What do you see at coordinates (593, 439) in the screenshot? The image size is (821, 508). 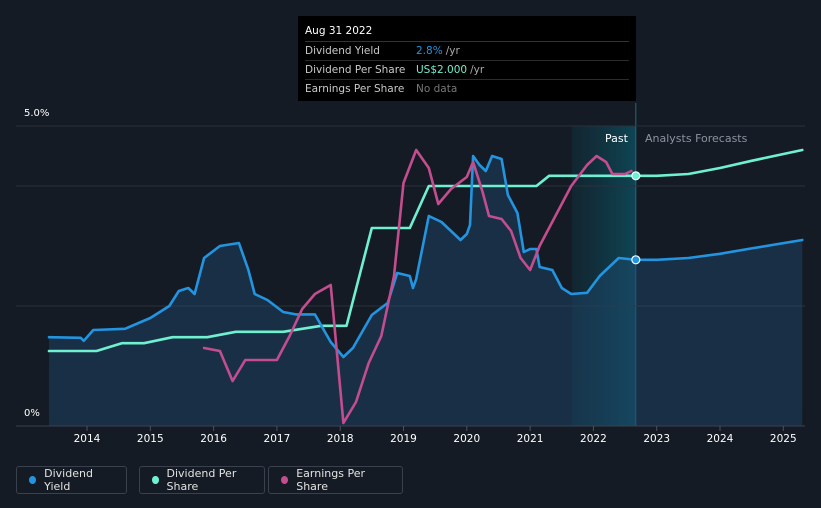 I see `x-tick-label: 2022` at bounding box center [593, 439].